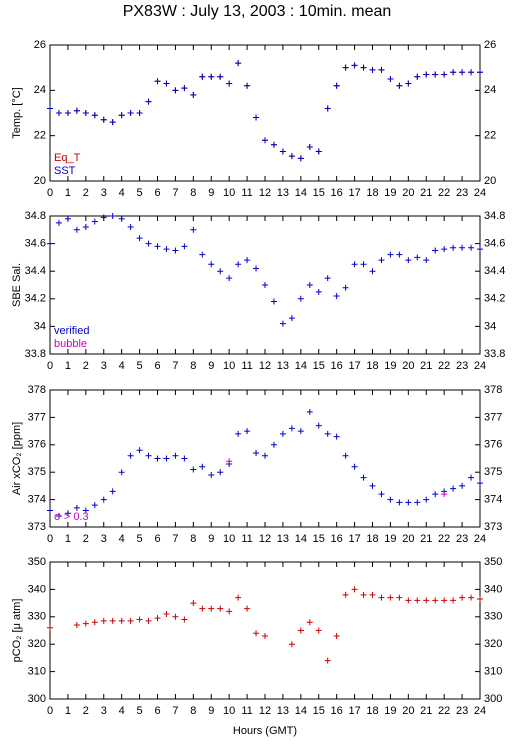  I want to click on x-tick-label: 8, so click(193, 193).